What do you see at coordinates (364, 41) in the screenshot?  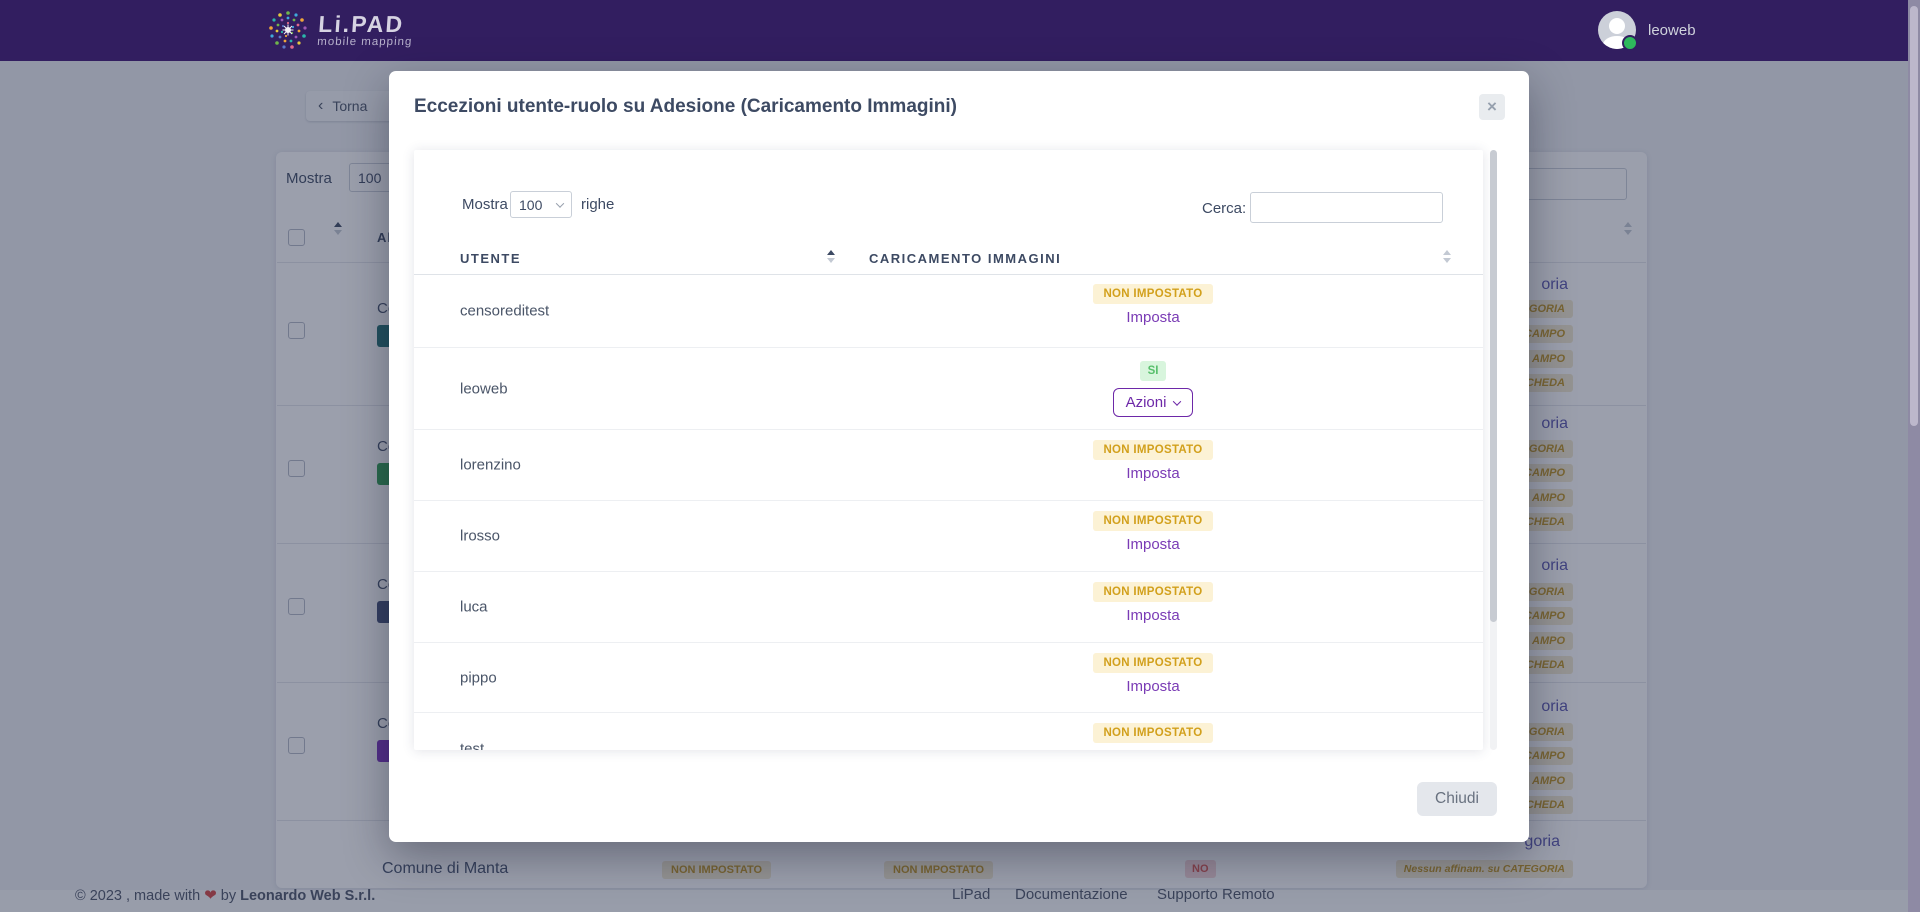 I see `logo-subtitle: mobile mapping` at bounding box center [364, 41].